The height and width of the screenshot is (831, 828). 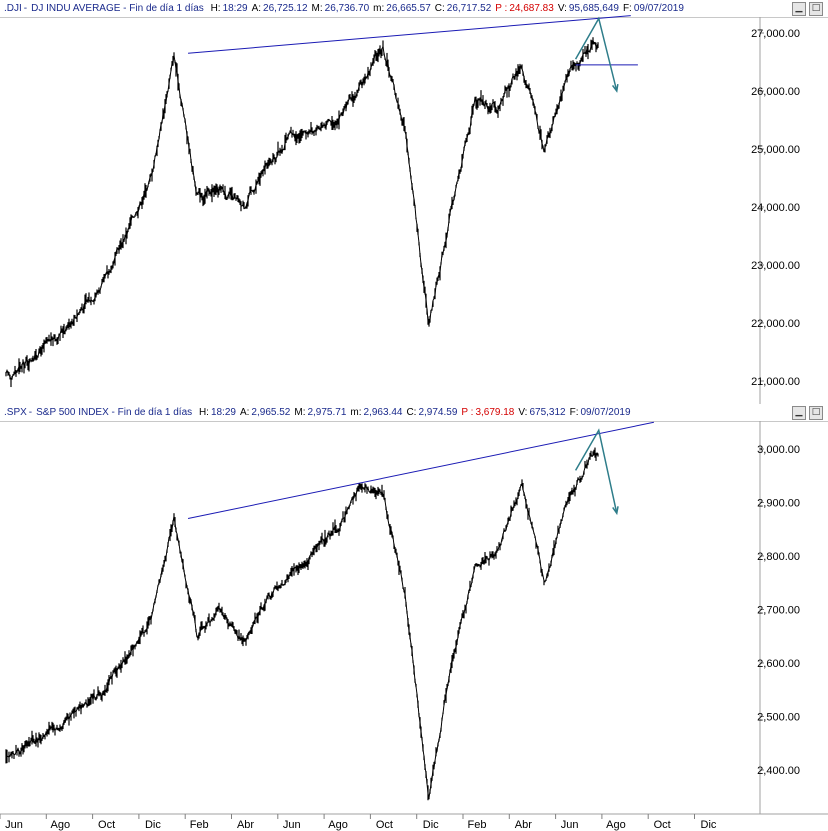 I want to click on y-tick-label: 23,000.00, so click(x=775, y=266).